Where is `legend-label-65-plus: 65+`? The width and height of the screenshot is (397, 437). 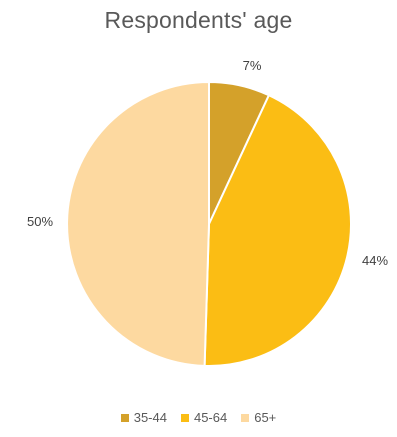
legend-label-65-plus: 65+ is located at coordinates (265, 417).